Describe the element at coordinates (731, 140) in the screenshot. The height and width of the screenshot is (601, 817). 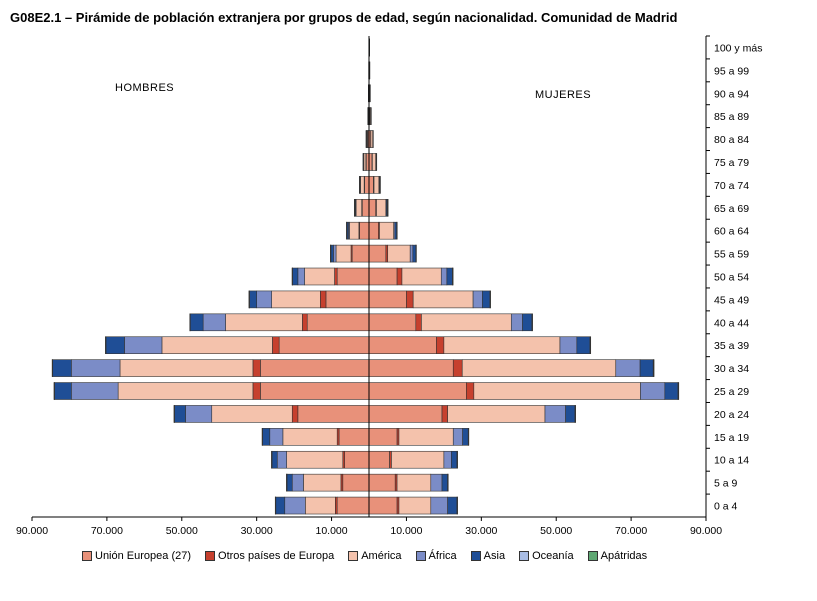
I see `age-group-label: 80 a 84` at that location.